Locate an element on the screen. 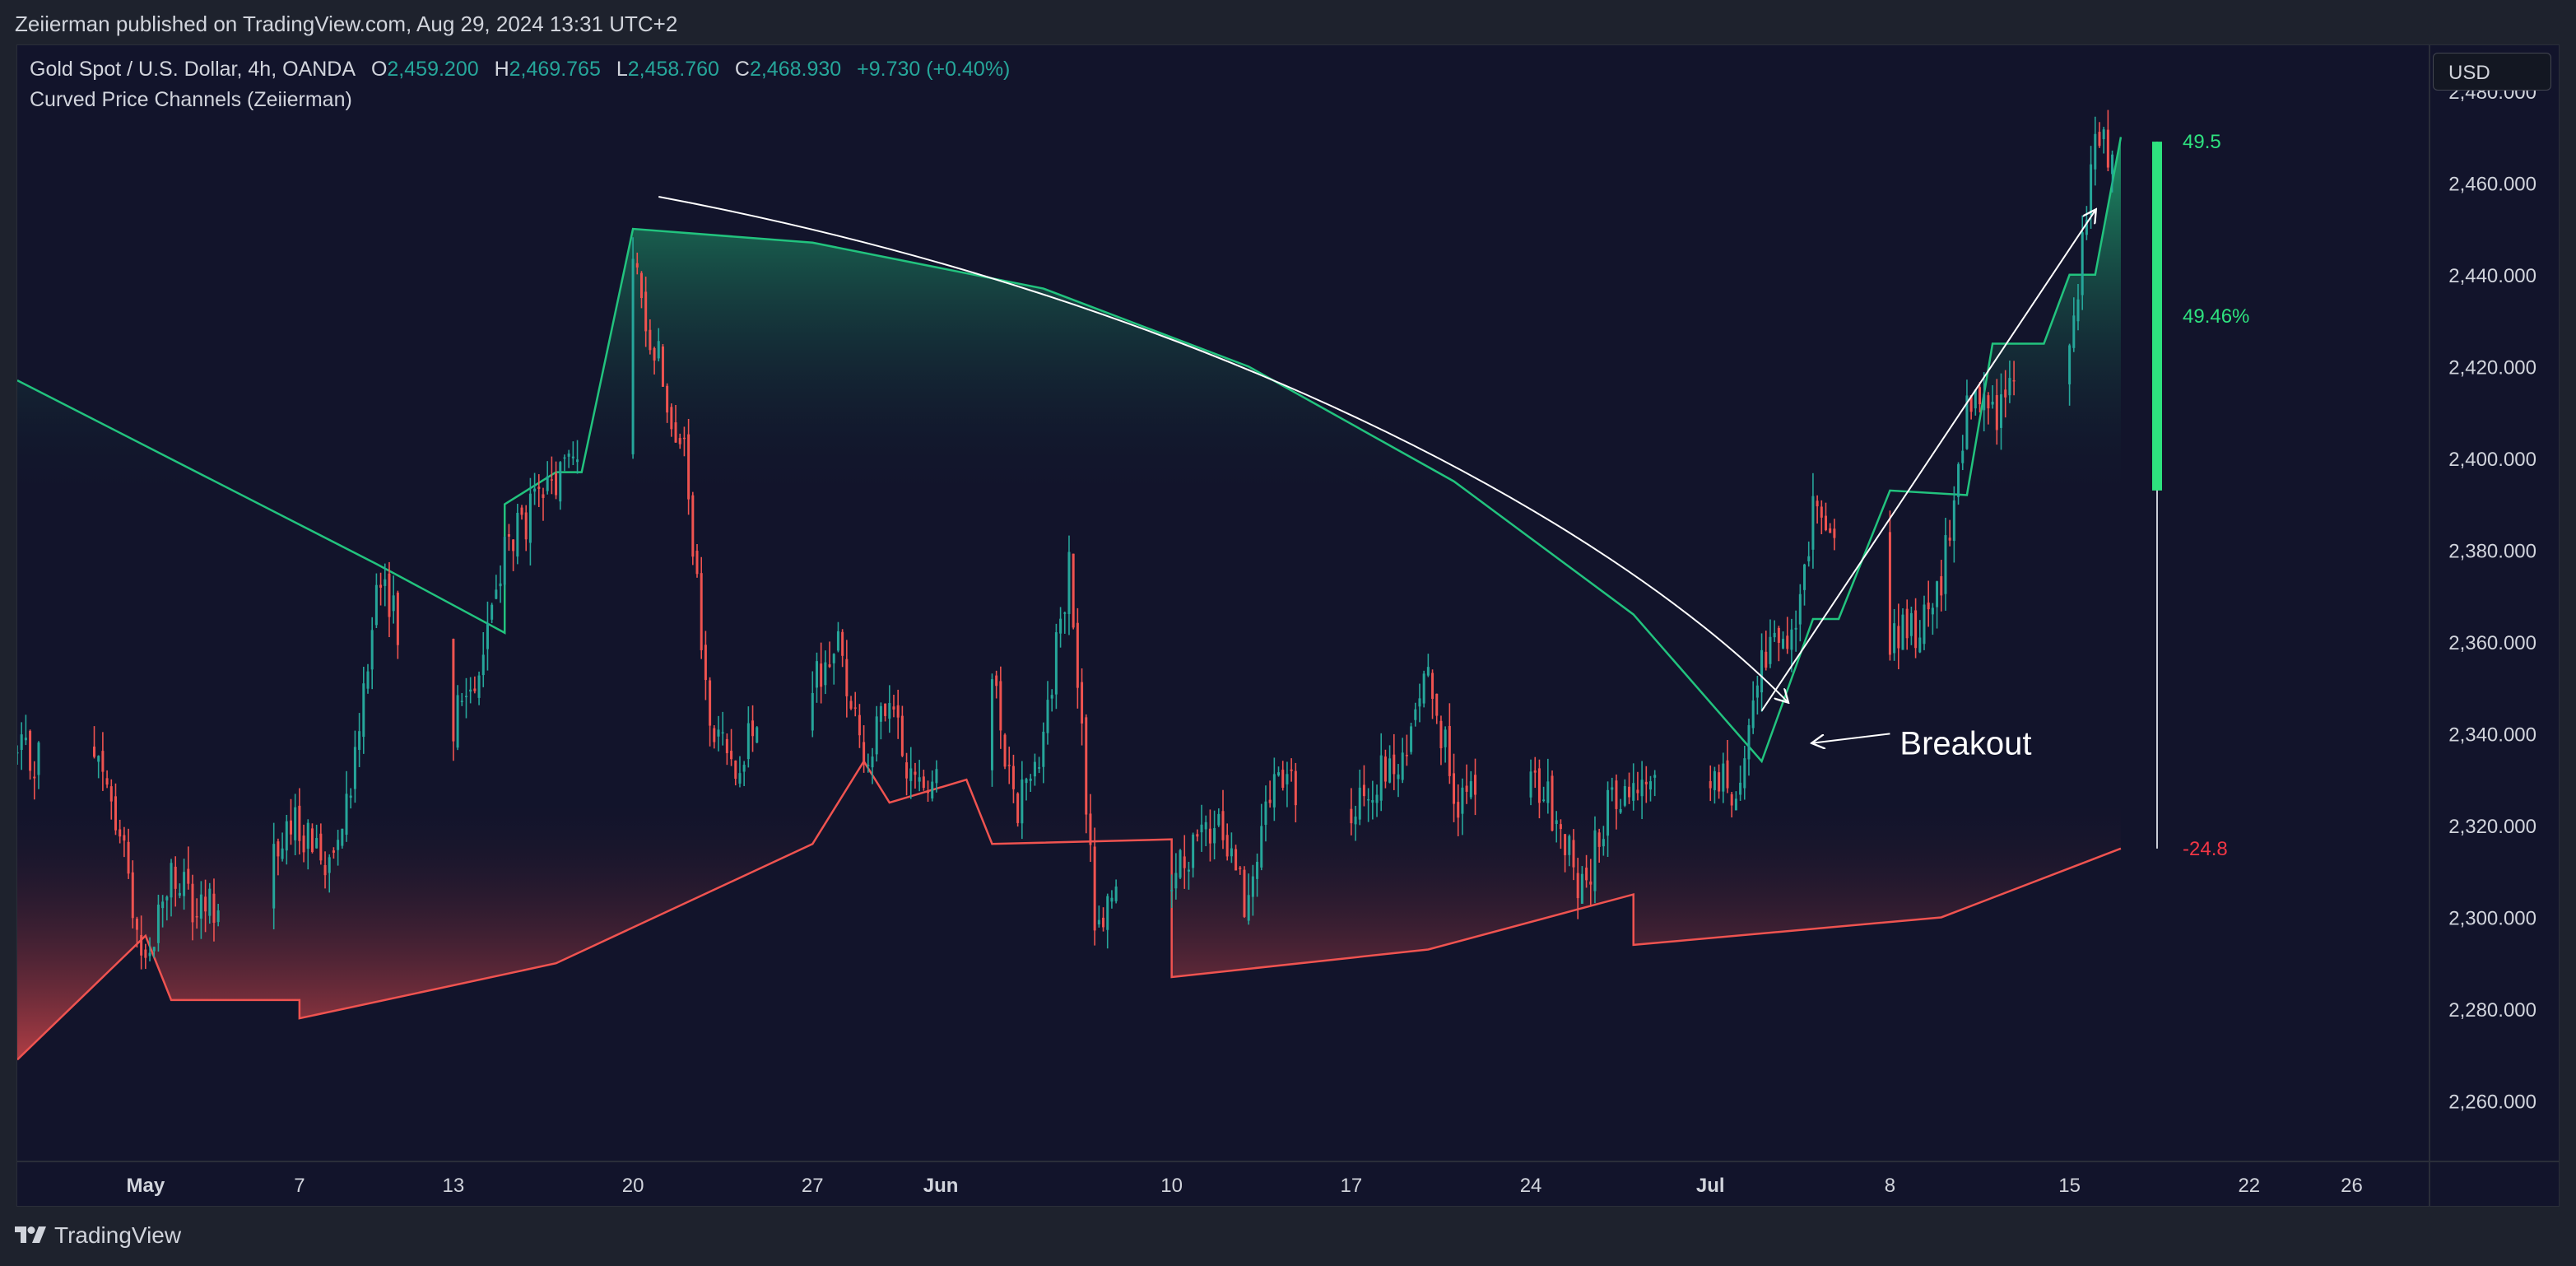 The width and height of the screenshot is (2576, 1266). price-tick-label: 2,460.000 is located at coordinates (2492, 184).